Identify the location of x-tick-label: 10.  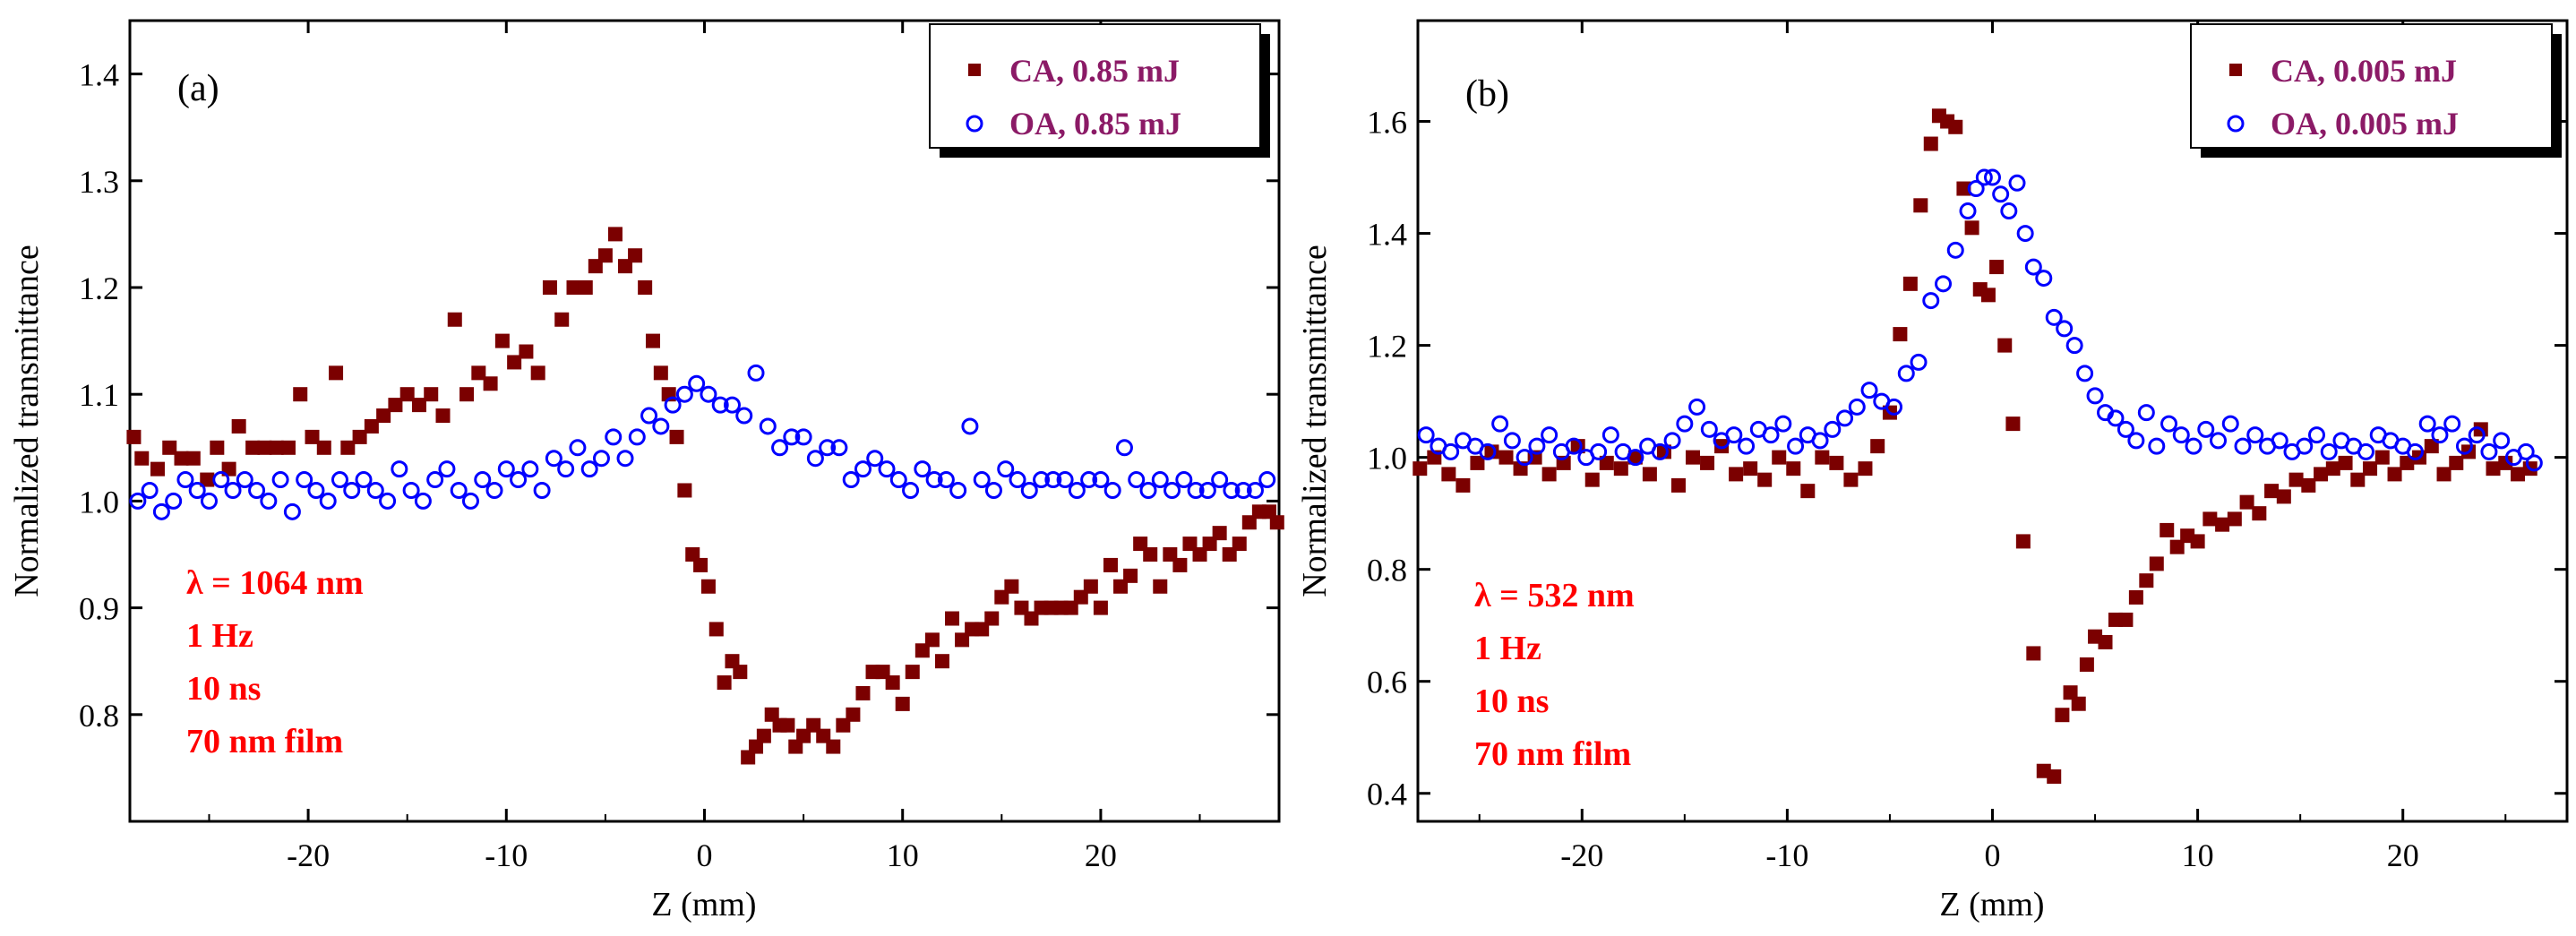
(903, 855).